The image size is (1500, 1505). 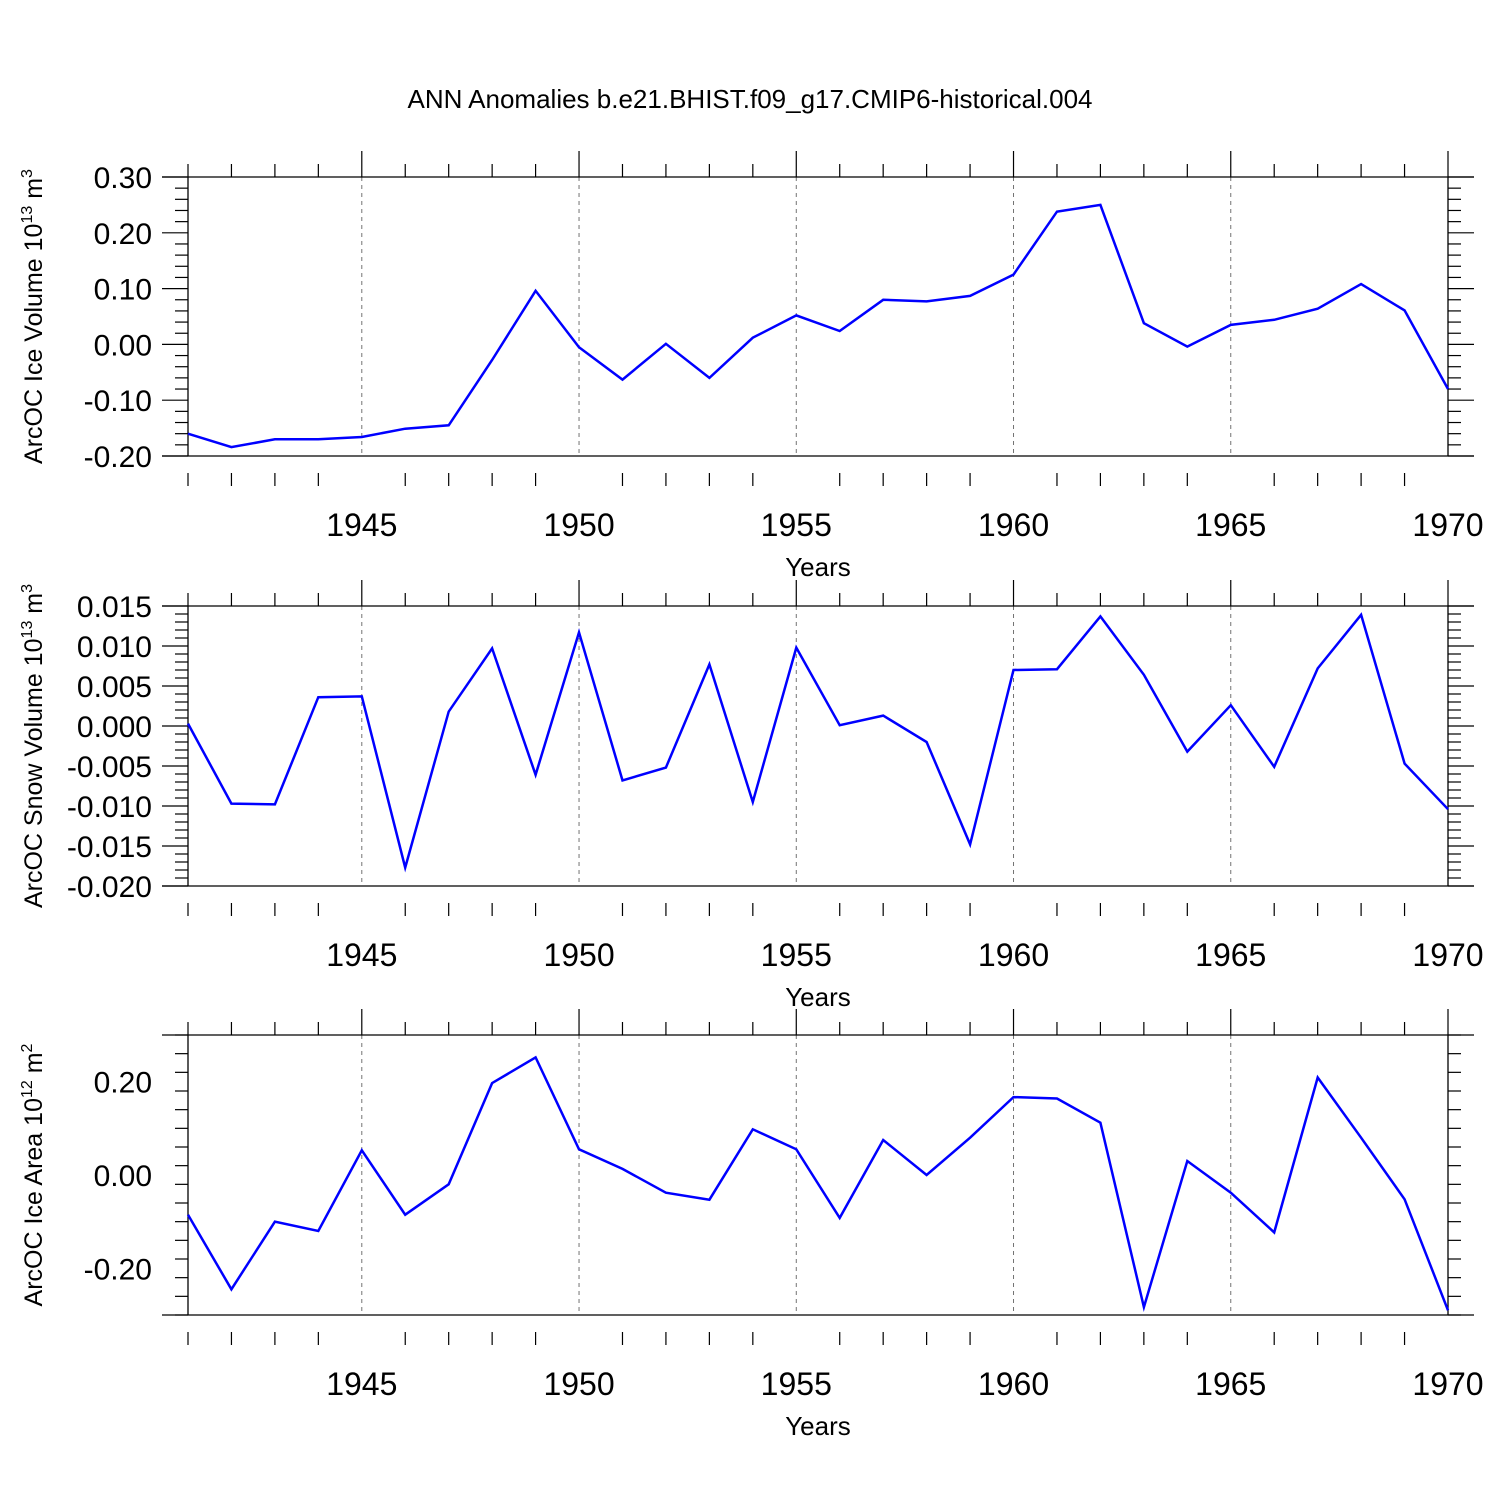 I want to click on y-axis-label: ArcOC Snow Volume 1013 m3, so click(x=33, y=746).